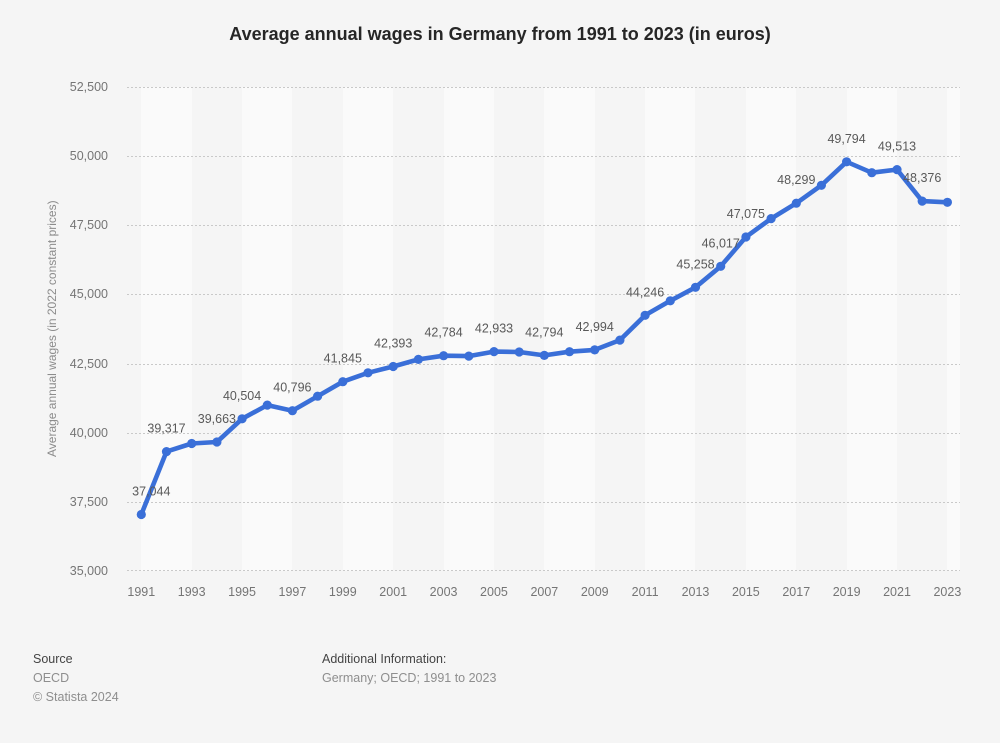  I want to click on data-point-label: 42,393, so click(393, 344).